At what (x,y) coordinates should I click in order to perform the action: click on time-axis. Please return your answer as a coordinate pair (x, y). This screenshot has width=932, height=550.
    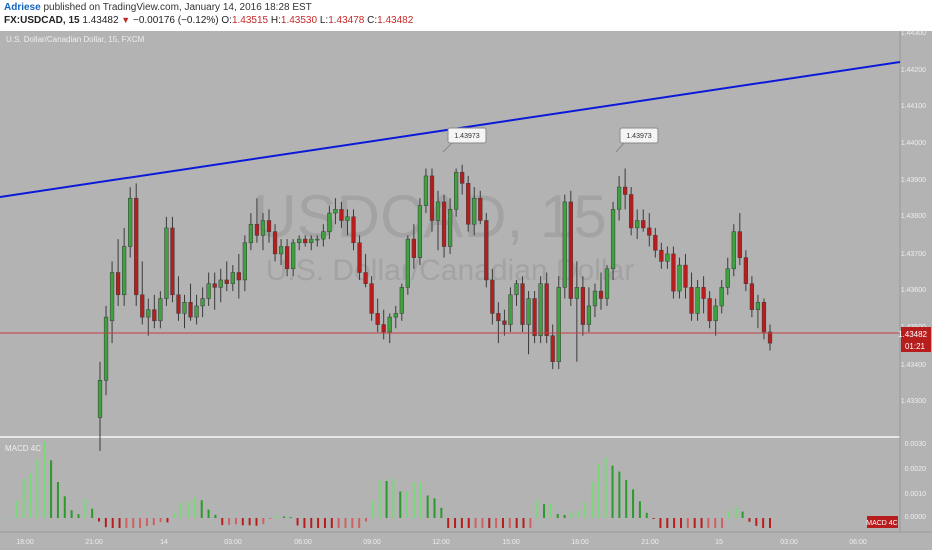
    Looking at the image, I should click on (466, 541).